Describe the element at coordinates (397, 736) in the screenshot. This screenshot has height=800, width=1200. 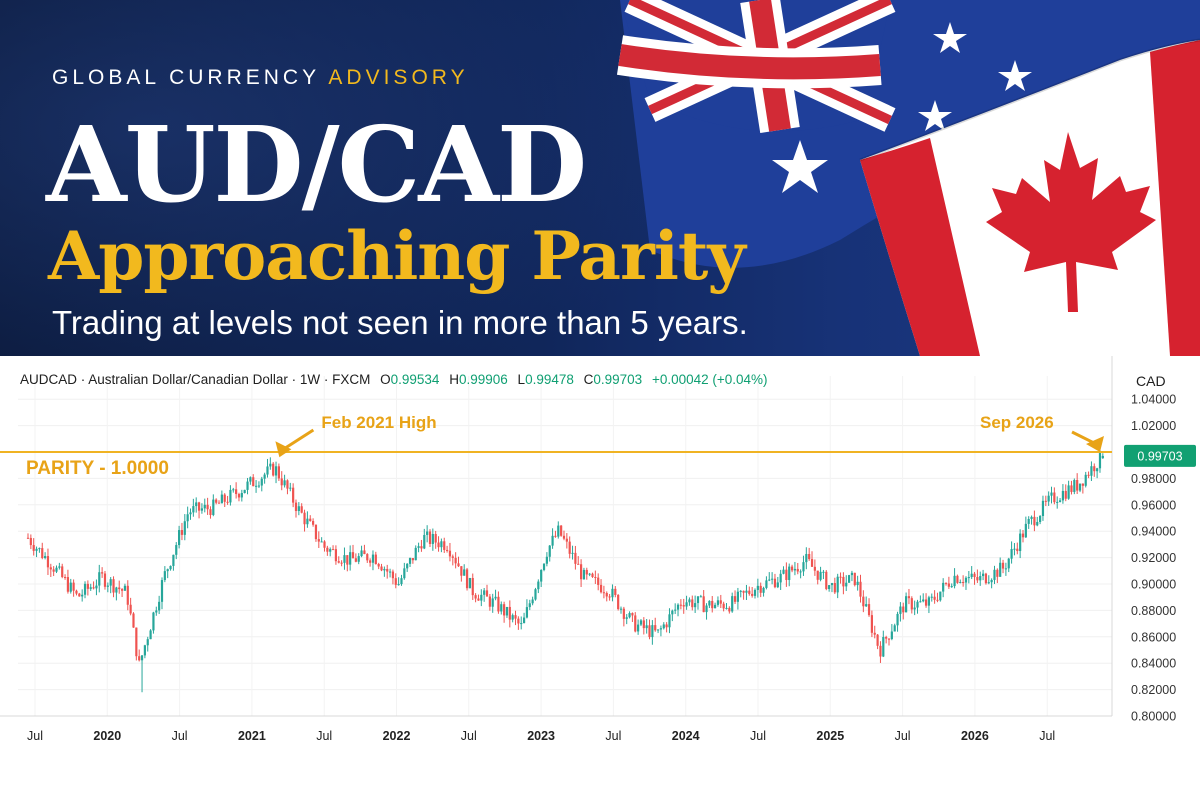
I see `x-tick-label: 2022` at that location.